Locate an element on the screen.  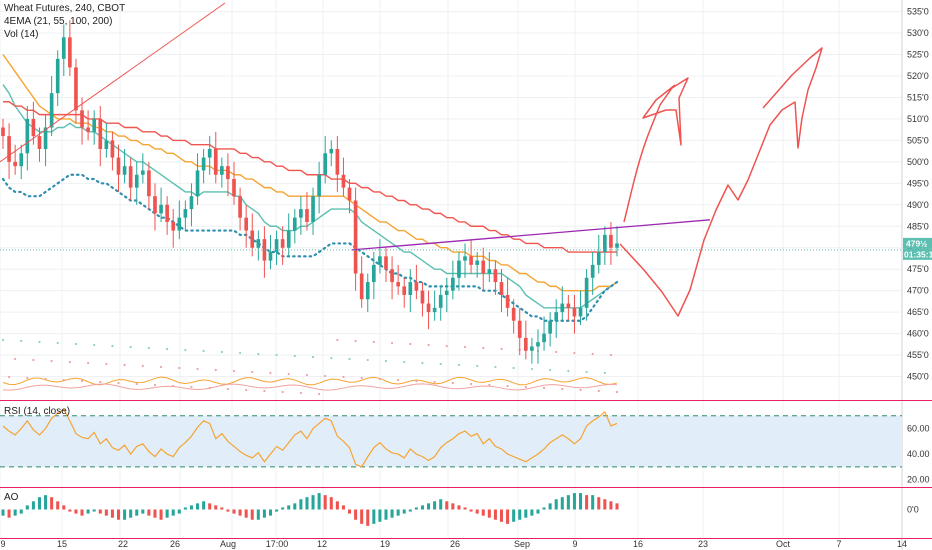
rsi-tick-label: 20.00 is located at coordinates (918, 480).